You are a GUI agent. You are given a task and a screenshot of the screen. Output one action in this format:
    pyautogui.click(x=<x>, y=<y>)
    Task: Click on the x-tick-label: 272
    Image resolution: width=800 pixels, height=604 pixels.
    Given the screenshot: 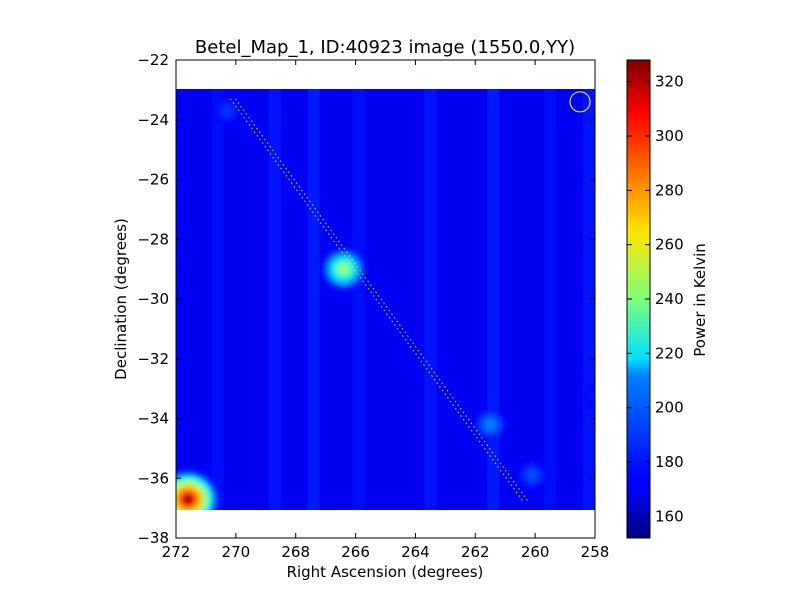 What is the action you would take?
    pyautogui.click(x=176, y=552)
    